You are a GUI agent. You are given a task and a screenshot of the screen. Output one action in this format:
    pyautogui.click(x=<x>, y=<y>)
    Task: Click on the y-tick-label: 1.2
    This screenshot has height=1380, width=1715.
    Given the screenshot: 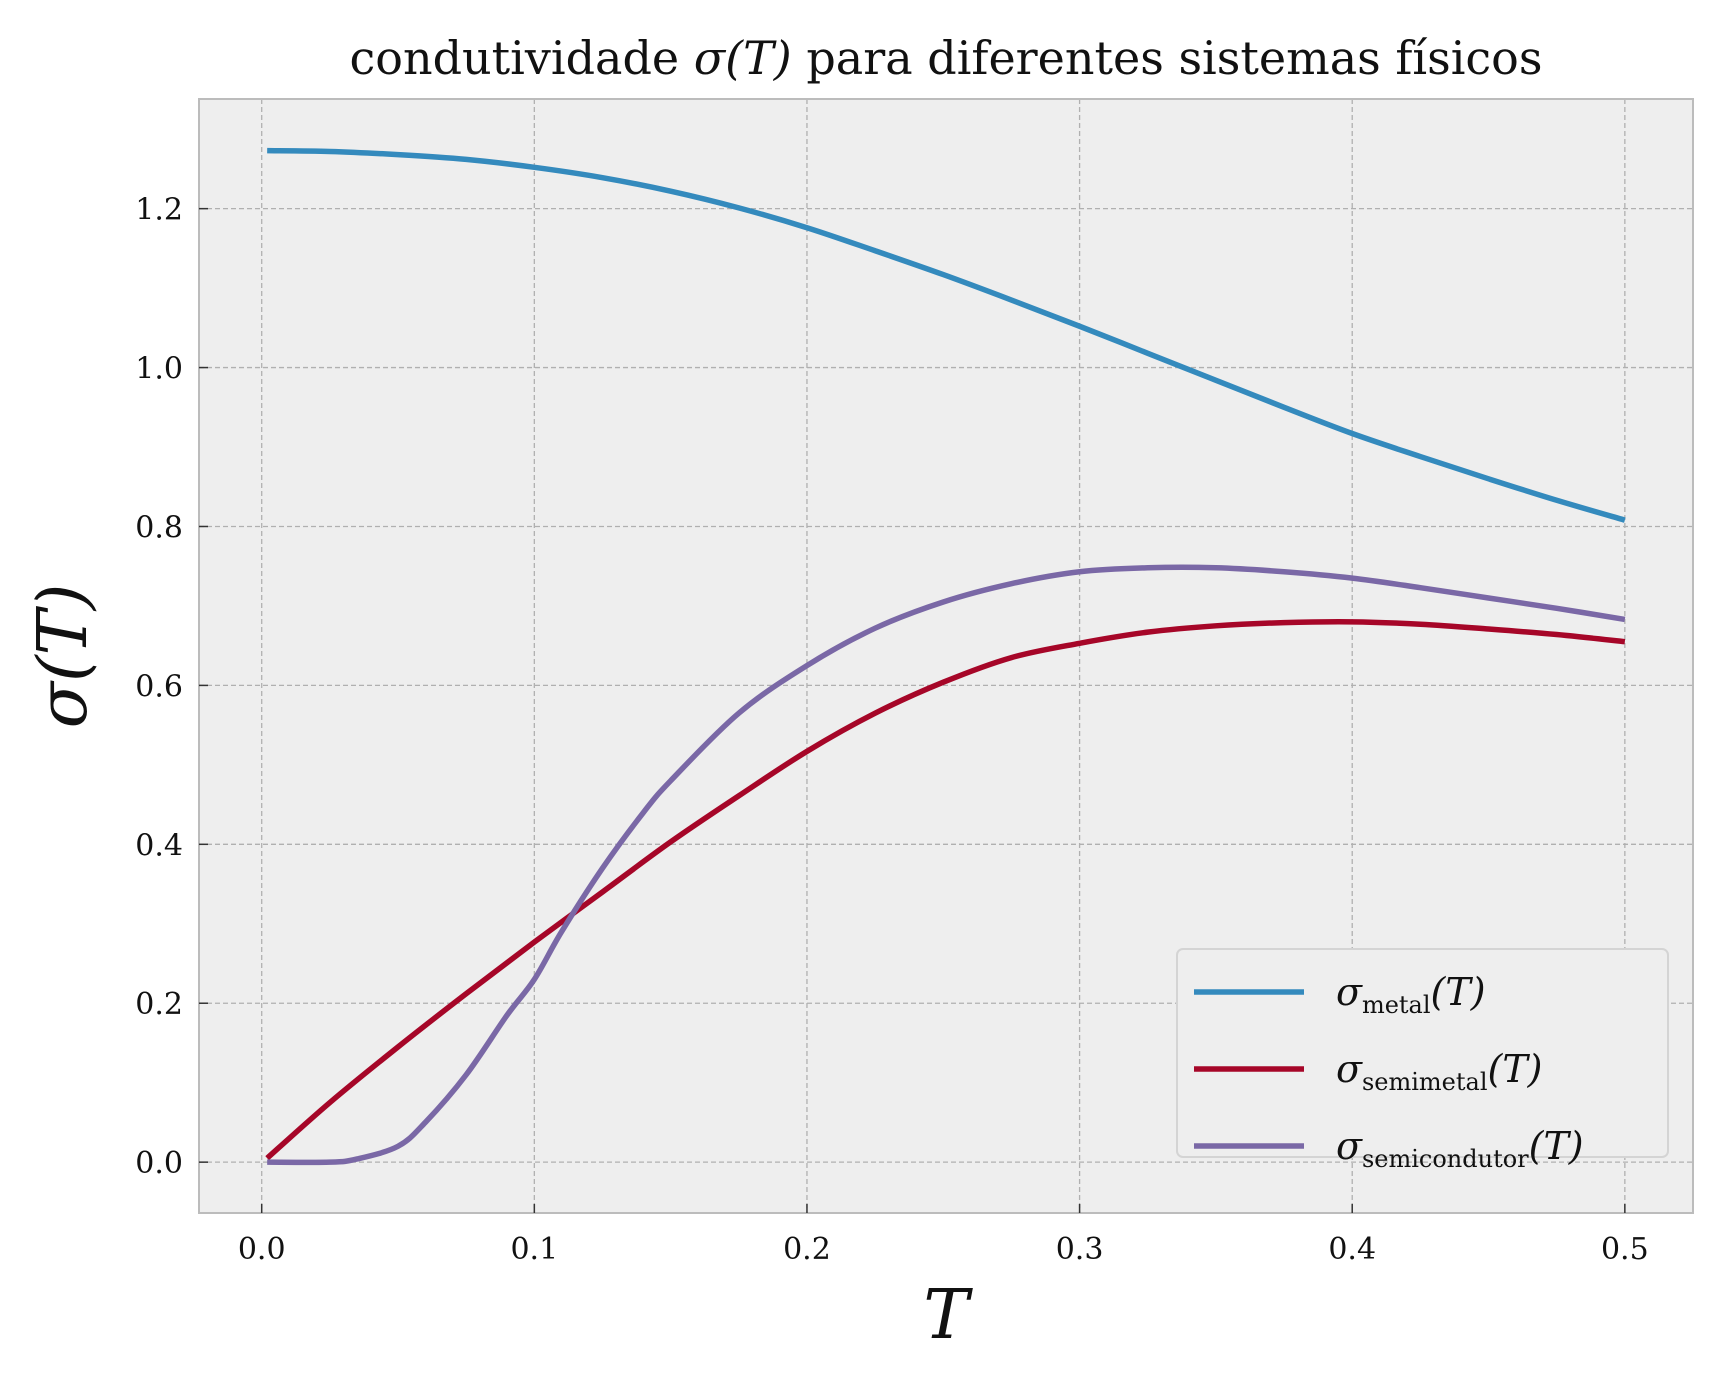 What is the action you would take?
    pyautogui.click(x=159, y=210)
    